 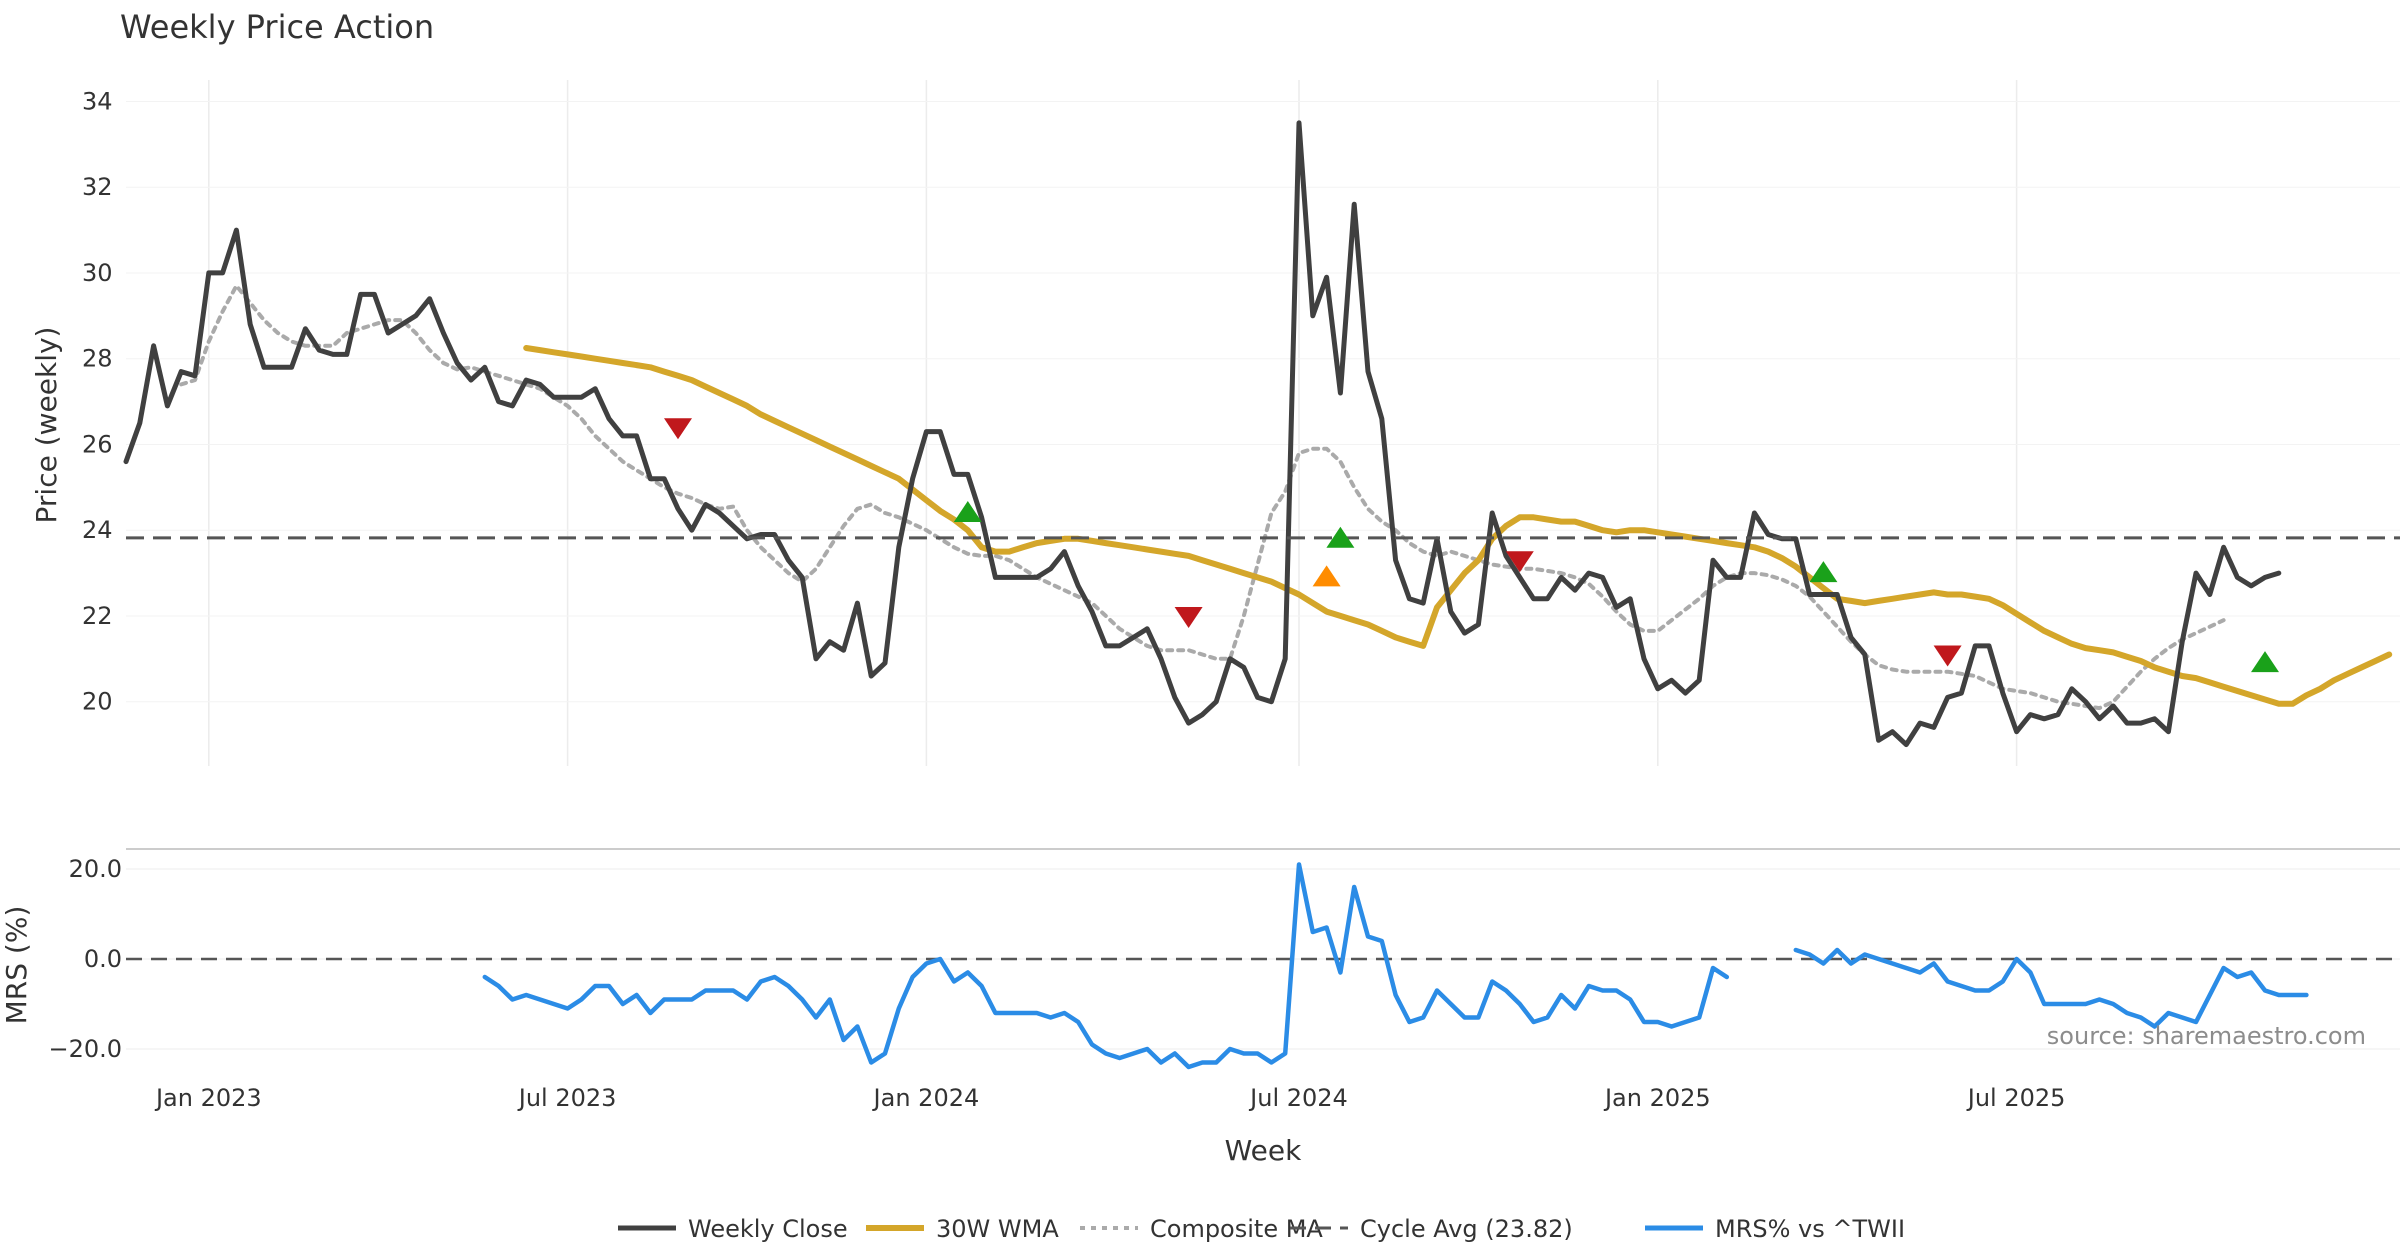 What do you see at coordinates (768, 1229) in the screenshot?
I see `legend-label: Weekly Close` at bounding box center [768, 1229].